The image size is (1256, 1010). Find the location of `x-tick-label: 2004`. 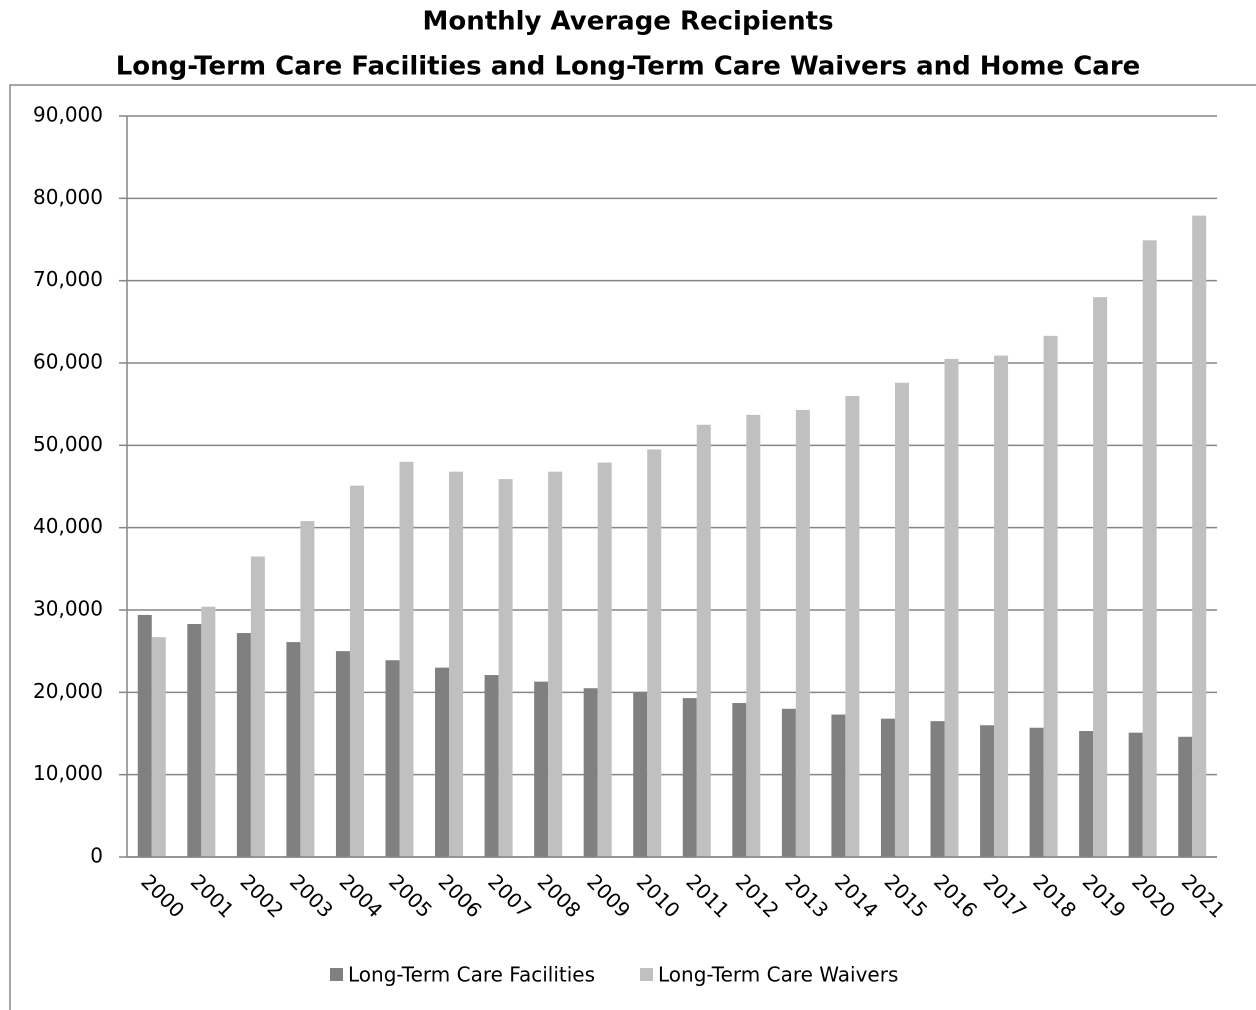

x-tick-label: 2004 is located at coordinates (361, 895).